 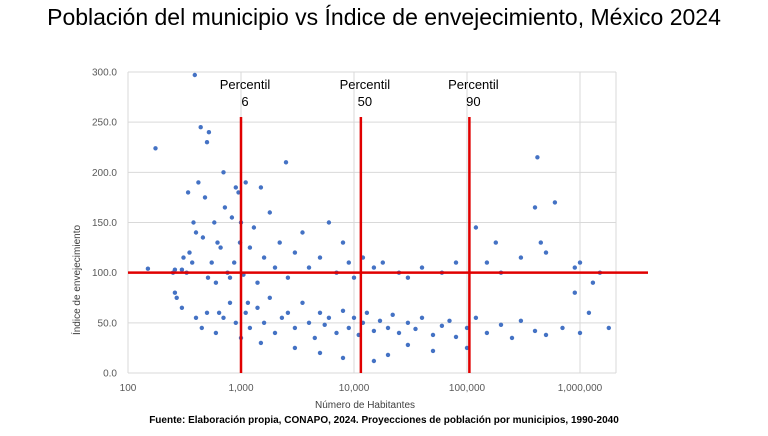 I want to click on y-tick-label: 150.0, so click(x=104, y=223).